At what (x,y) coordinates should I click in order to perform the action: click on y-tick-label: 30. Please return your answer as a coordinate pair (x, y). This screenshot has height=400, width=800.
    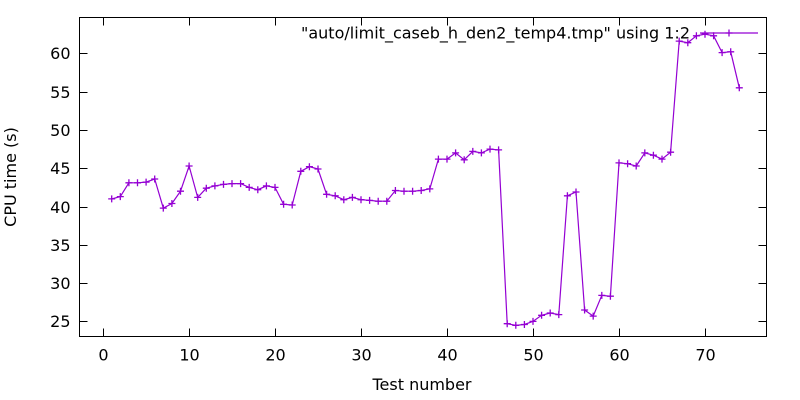
    Looking at the image, I should click on (60, 283).